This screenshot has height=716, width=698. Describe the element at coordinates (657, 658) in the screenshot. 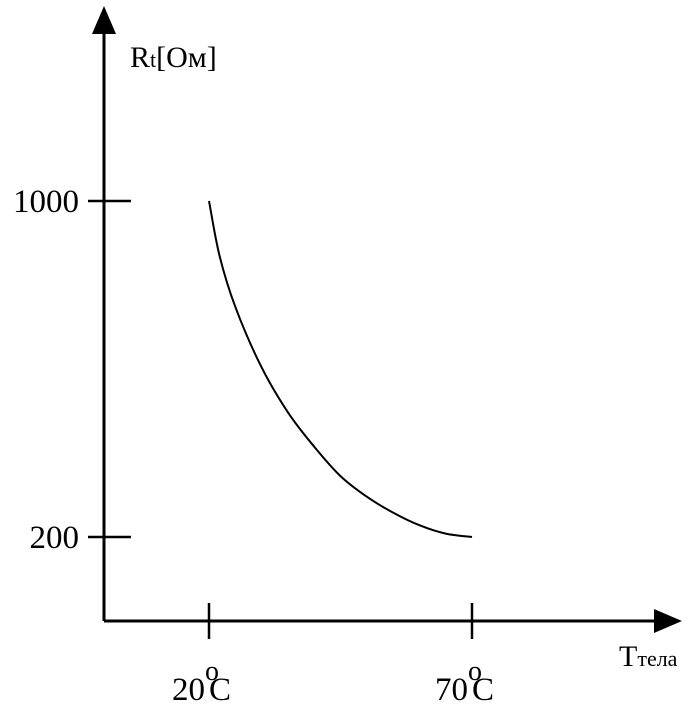

I see `x-axis-label-sub: тела` at that location.